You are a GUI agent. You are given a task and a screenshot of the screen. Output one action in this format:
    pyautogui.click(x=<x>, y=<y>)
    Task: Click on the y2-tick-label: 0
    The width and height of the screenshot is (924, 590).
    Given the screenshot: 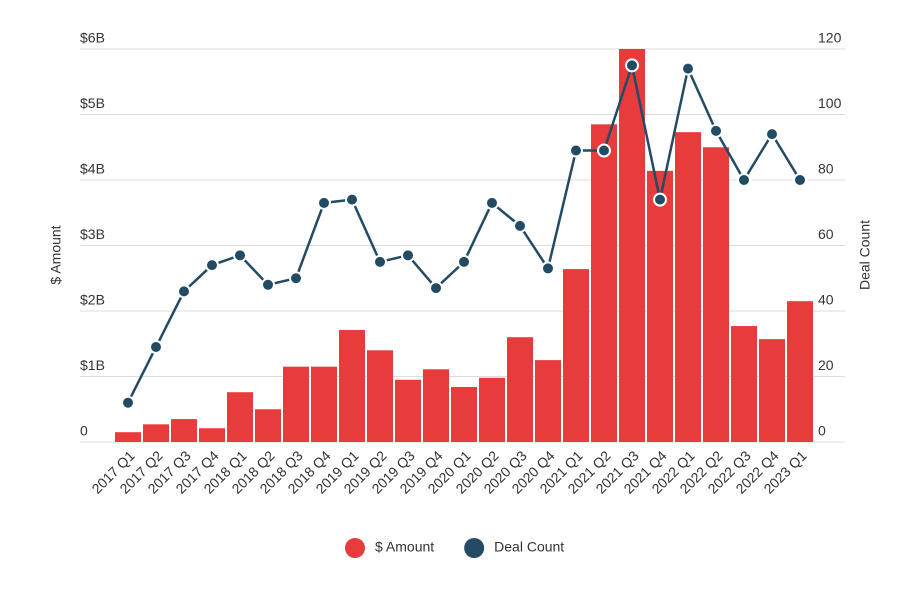 What is the action you would take?
    pyautogui.click(x=822, y=431)
    